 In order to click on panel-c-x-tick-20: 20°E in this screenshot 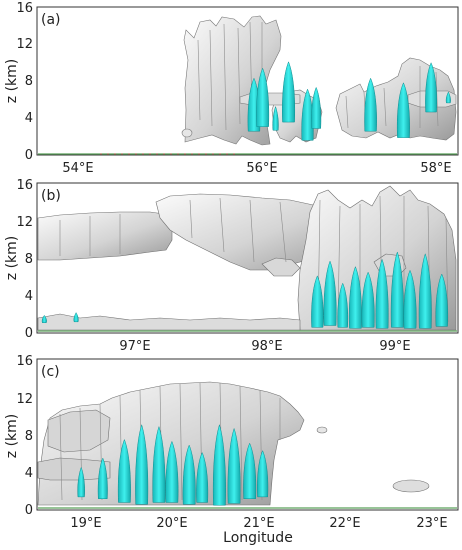, I will do `click(171, 523)`.